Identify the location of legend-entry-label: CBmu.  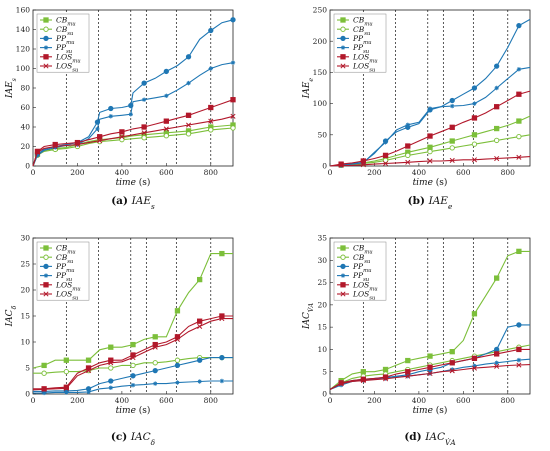
(363, 250).